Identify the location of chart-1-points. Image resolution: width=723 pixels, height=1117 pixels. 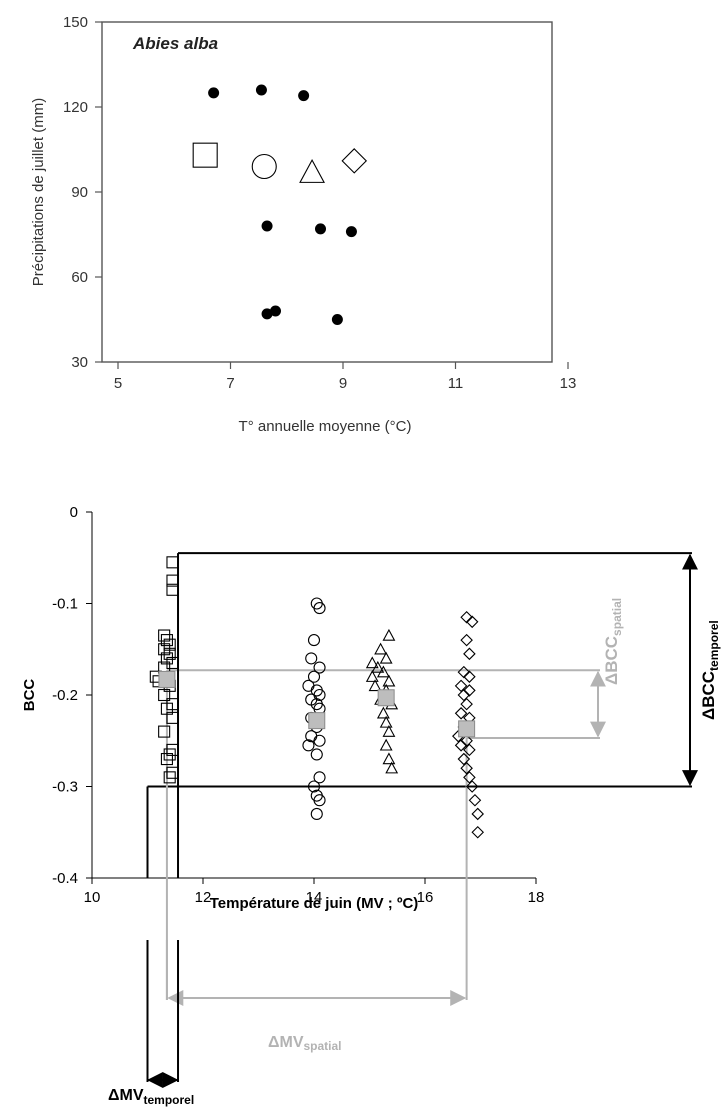
(280, 204).